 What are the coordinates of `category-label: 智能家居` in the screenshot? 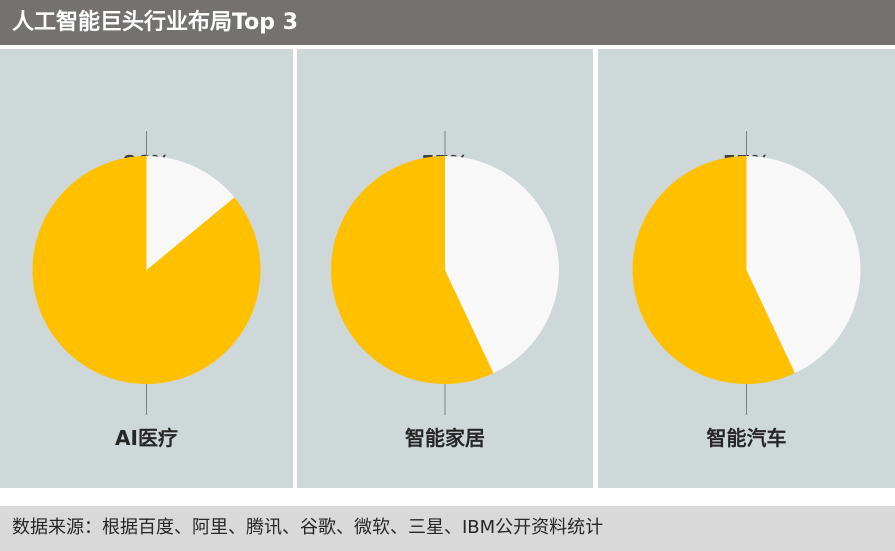 It's located at (445, 438).